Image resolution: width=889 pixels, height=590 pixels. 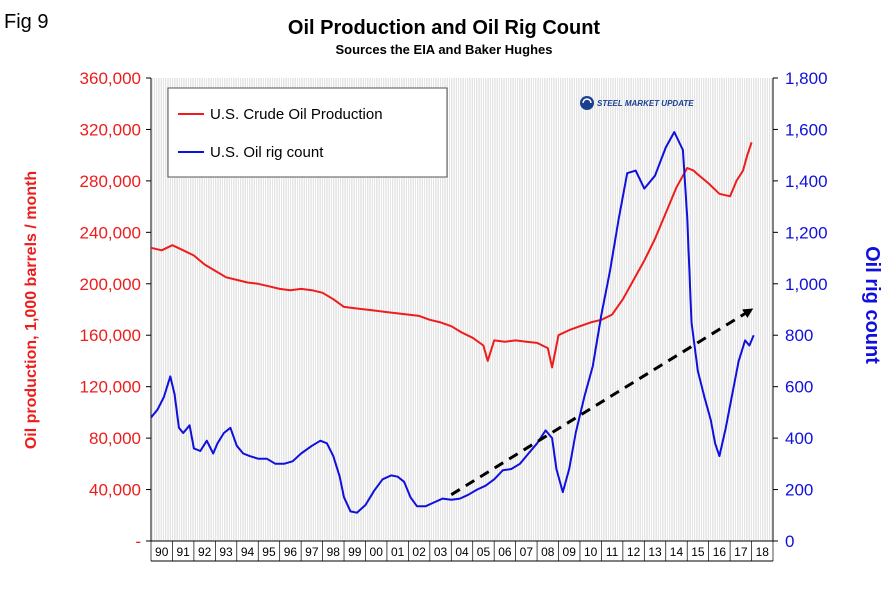 I want to click on y-tick-label-right: 1,600, so click(x=806, y=129).